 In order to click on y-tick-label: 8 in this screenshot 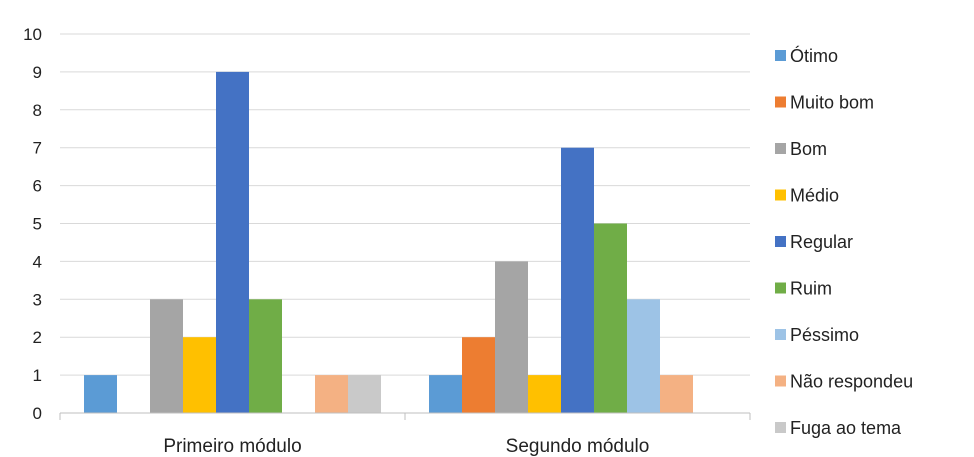, I will do `click(37, 110)`.